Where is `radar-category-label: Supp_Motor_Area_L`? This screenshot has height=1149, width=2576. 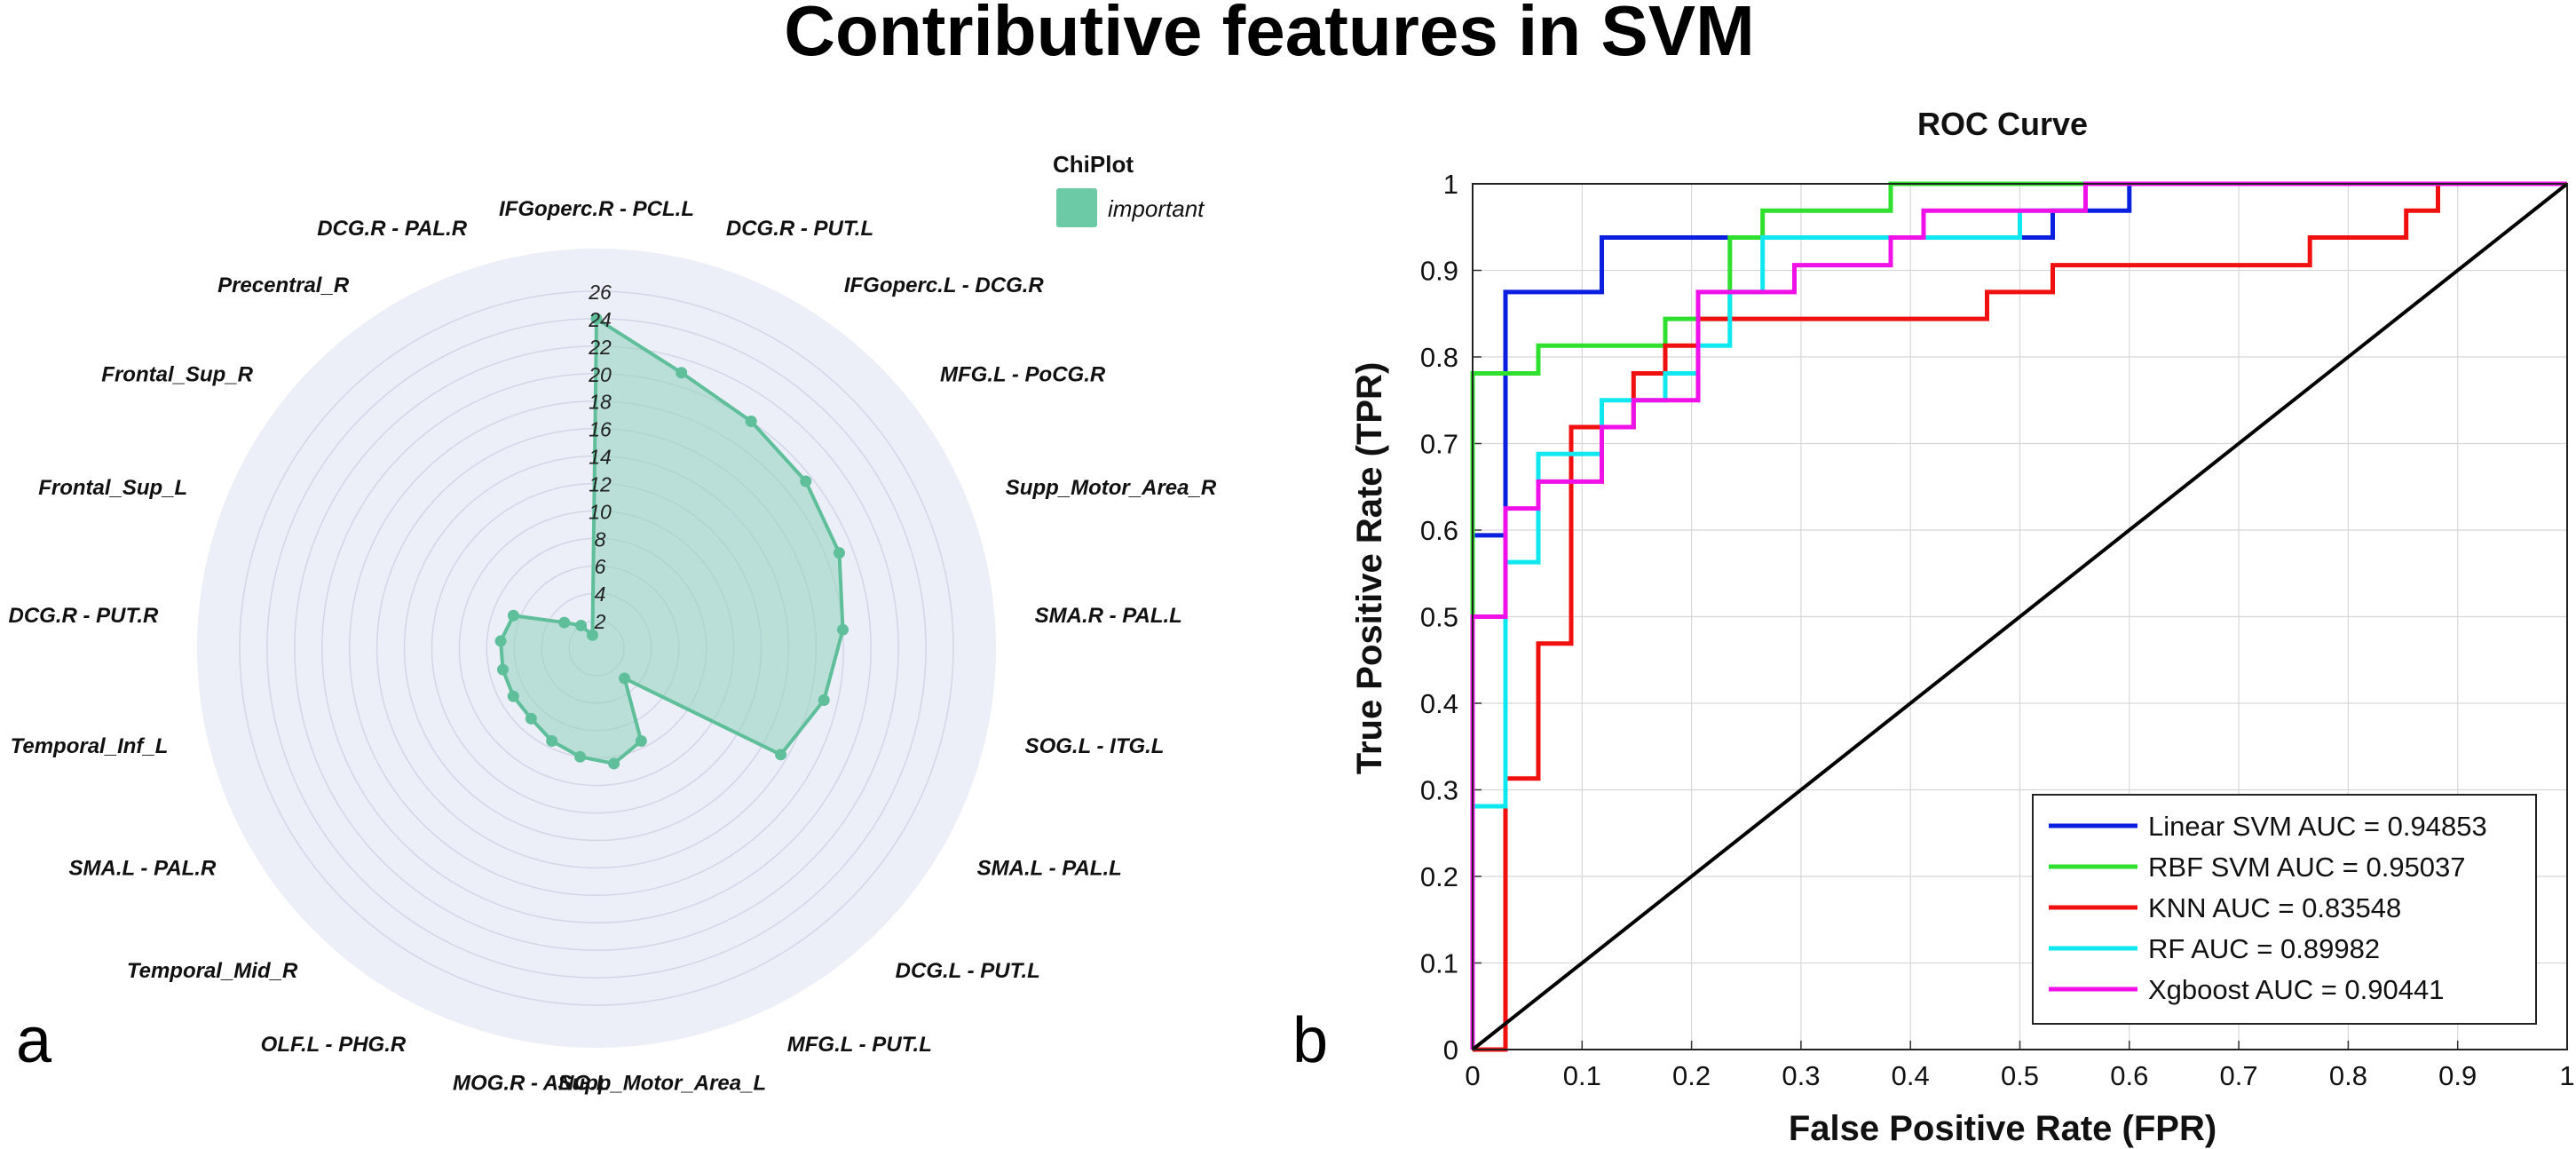 radar-category-label: Supp_Motor_Area_L is located at coordinates (661, 1083).